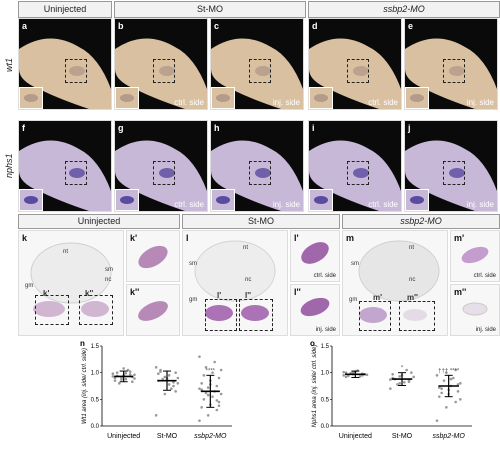 The height and width of the screenshot is (456, 500). What do you see at coordinates (108, 280) in the screenshot?
I see `label-nc: nc` at bounding box center [108, 280].